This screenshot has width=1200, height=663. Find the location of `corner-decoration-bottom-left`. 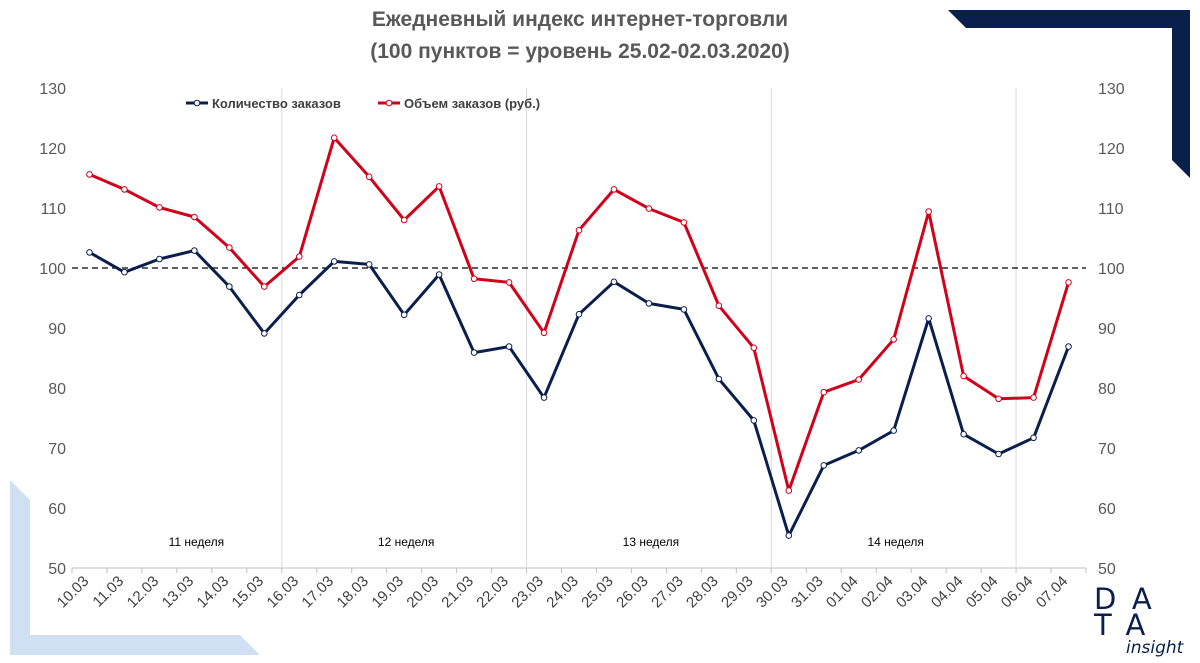

corner-decoration-bottom-left is located at coordinates (135, 567).